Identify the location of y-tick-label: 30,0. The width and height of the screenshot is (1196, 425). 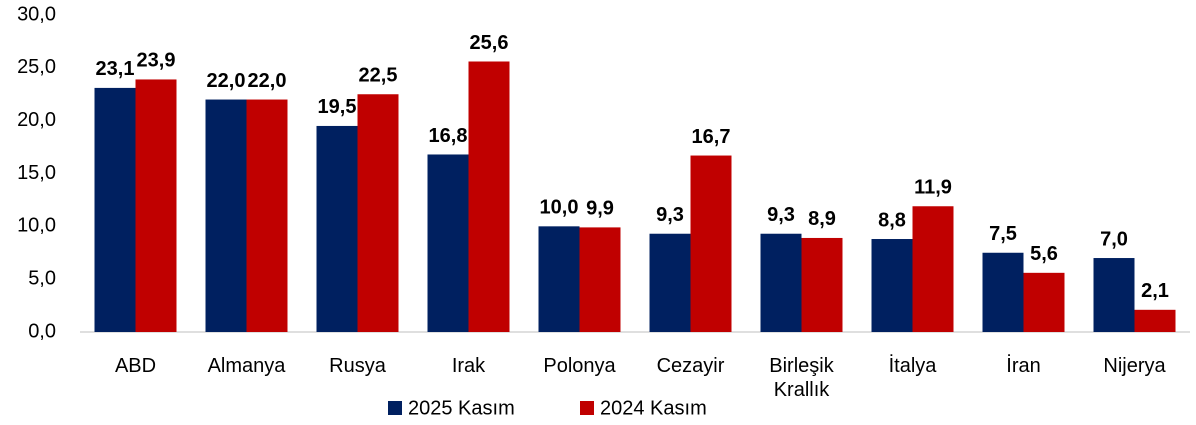
(36, 14).